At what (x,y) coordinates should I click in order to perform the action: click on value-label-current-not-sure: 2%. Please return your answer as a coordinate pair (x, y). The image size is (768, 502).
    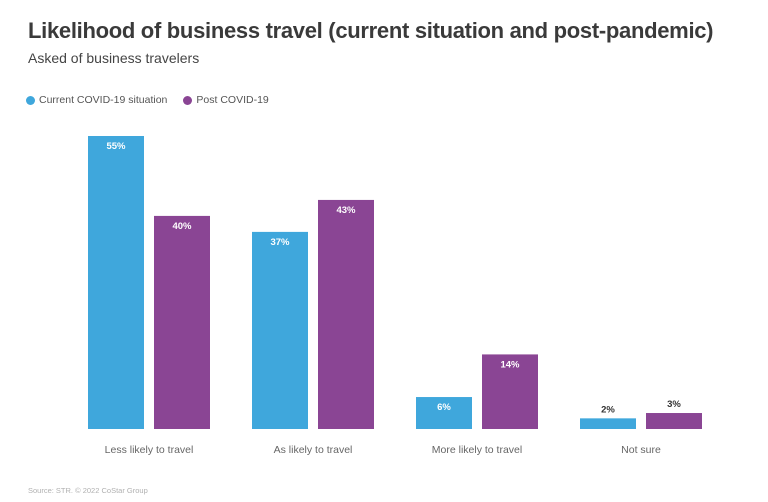
    Looking at the image, I should click on (608, 409).